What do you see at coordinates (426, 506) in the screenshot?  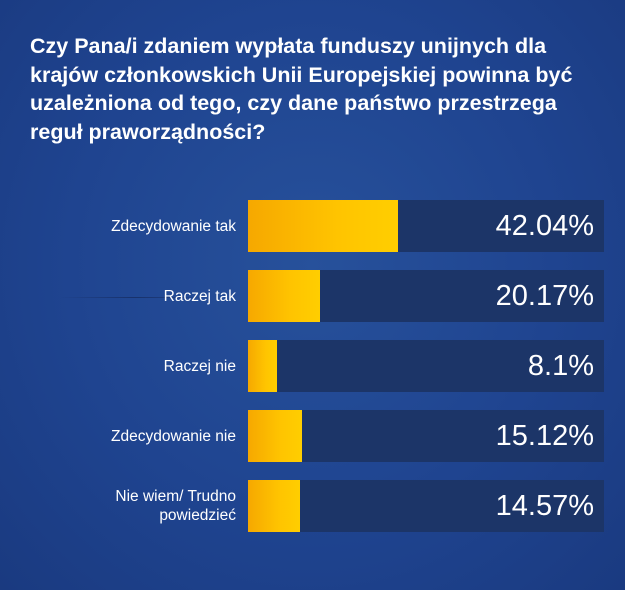 I see `bar-track: 14.57%` at bounding box center [426, 506].